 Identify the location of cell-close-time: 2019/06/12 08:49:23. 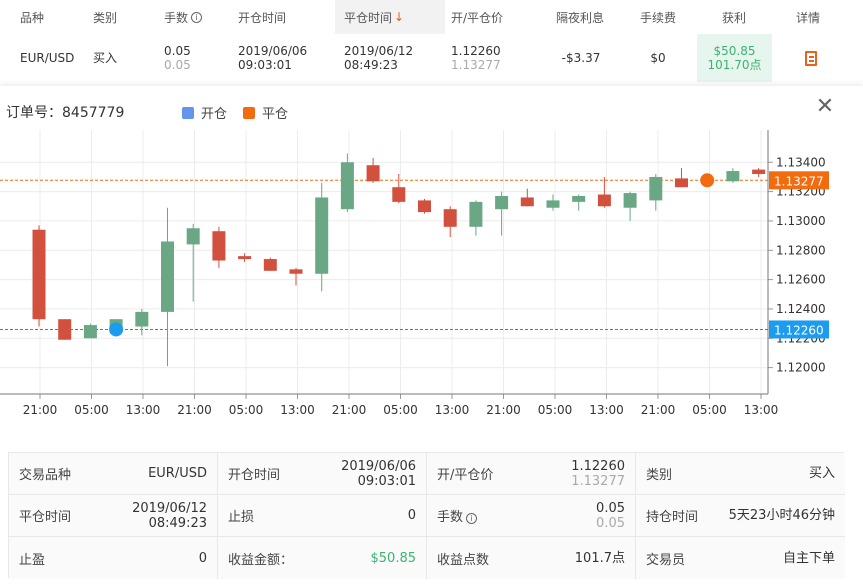
(394, 58).